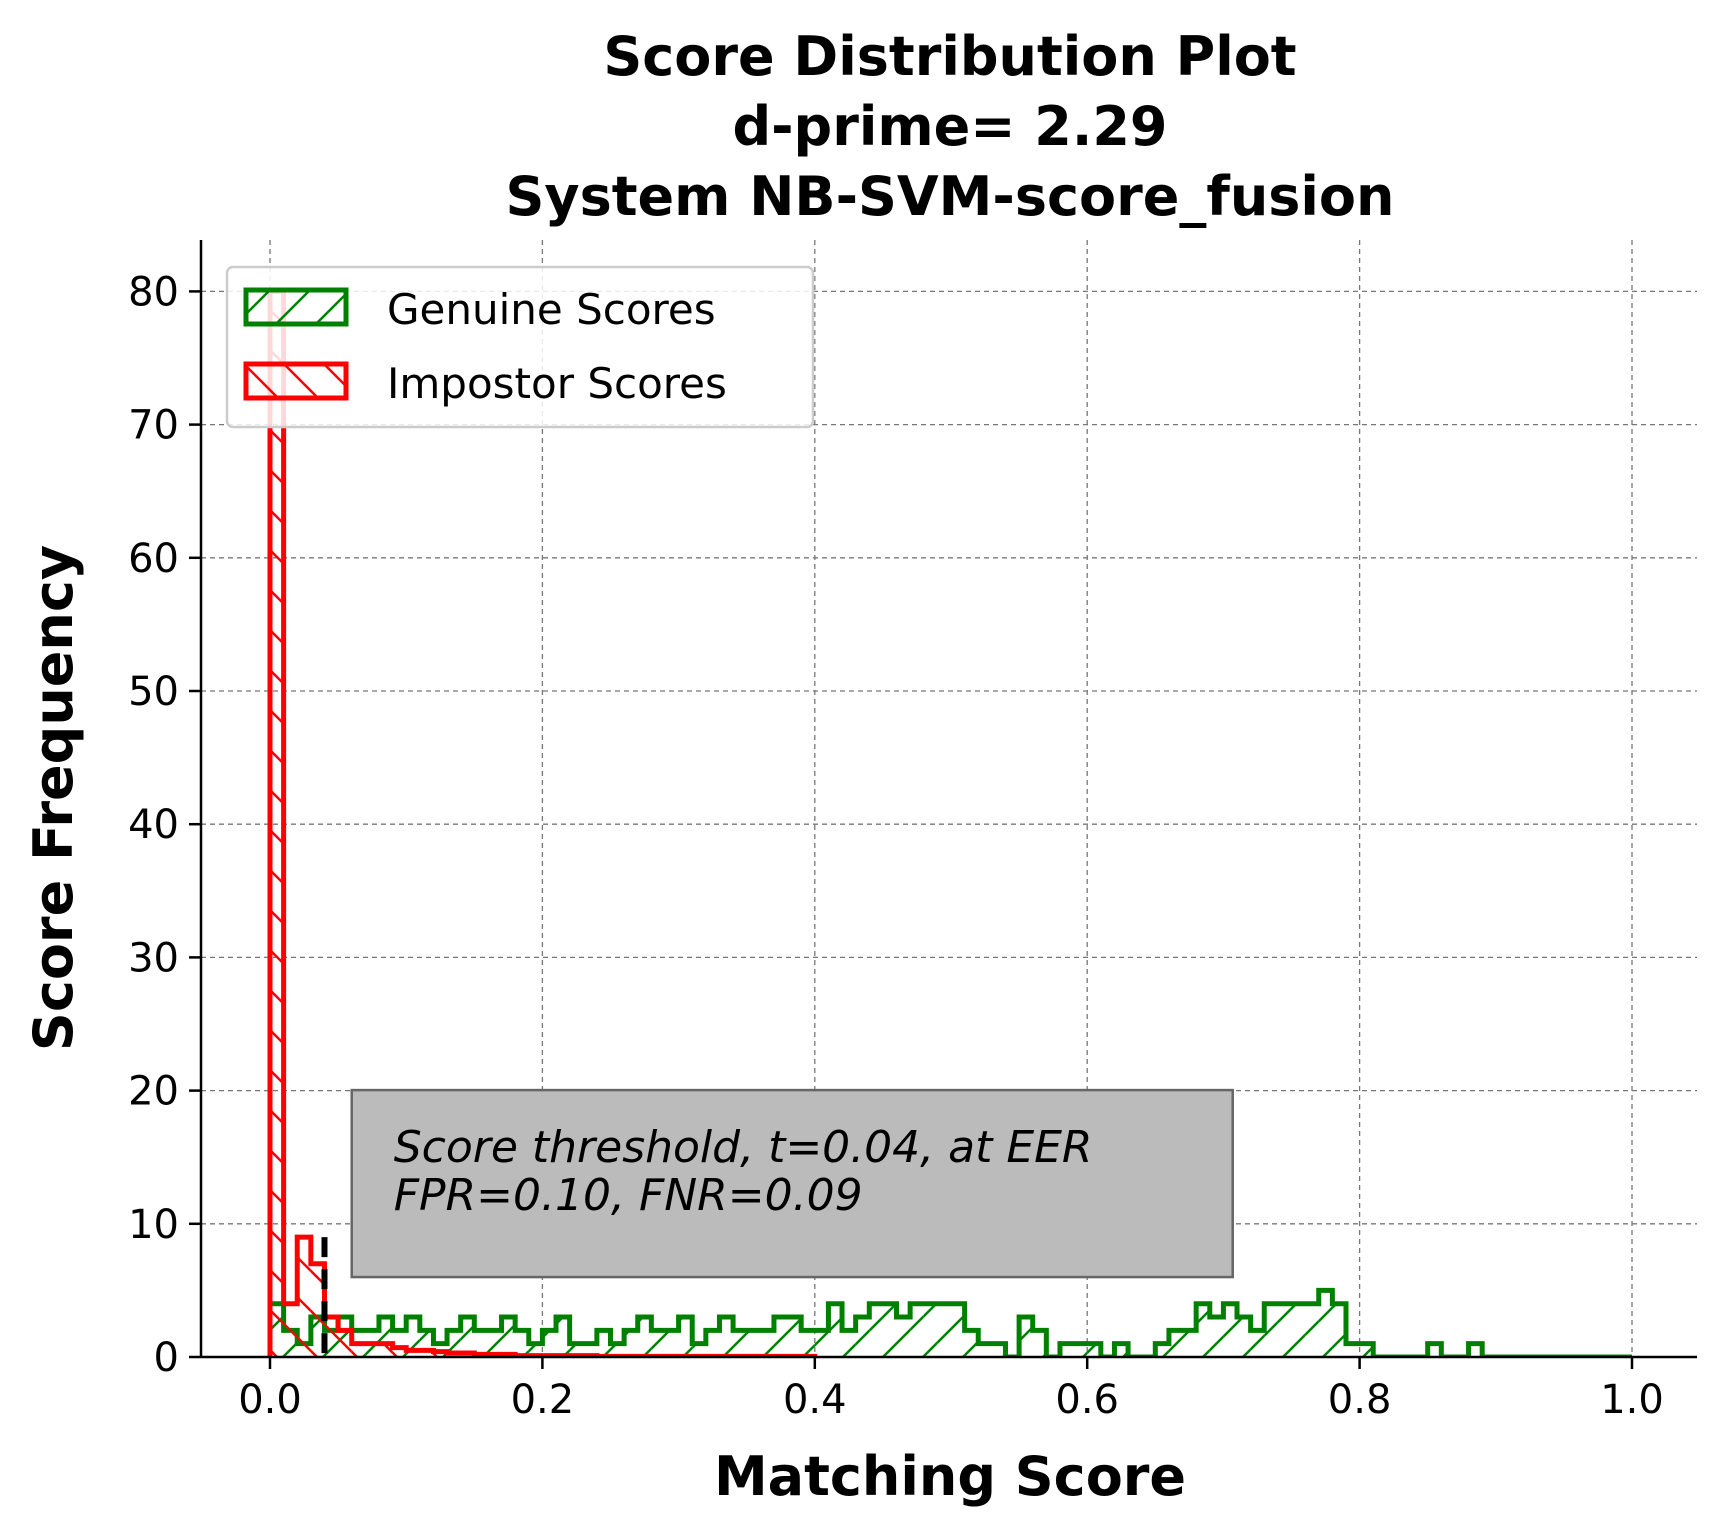 This screenshot has height=1533, width=1717. Describe the element at coordinates (950, 1476) in the screenshot. I see `x-axis-label: Matching Score` at that location.